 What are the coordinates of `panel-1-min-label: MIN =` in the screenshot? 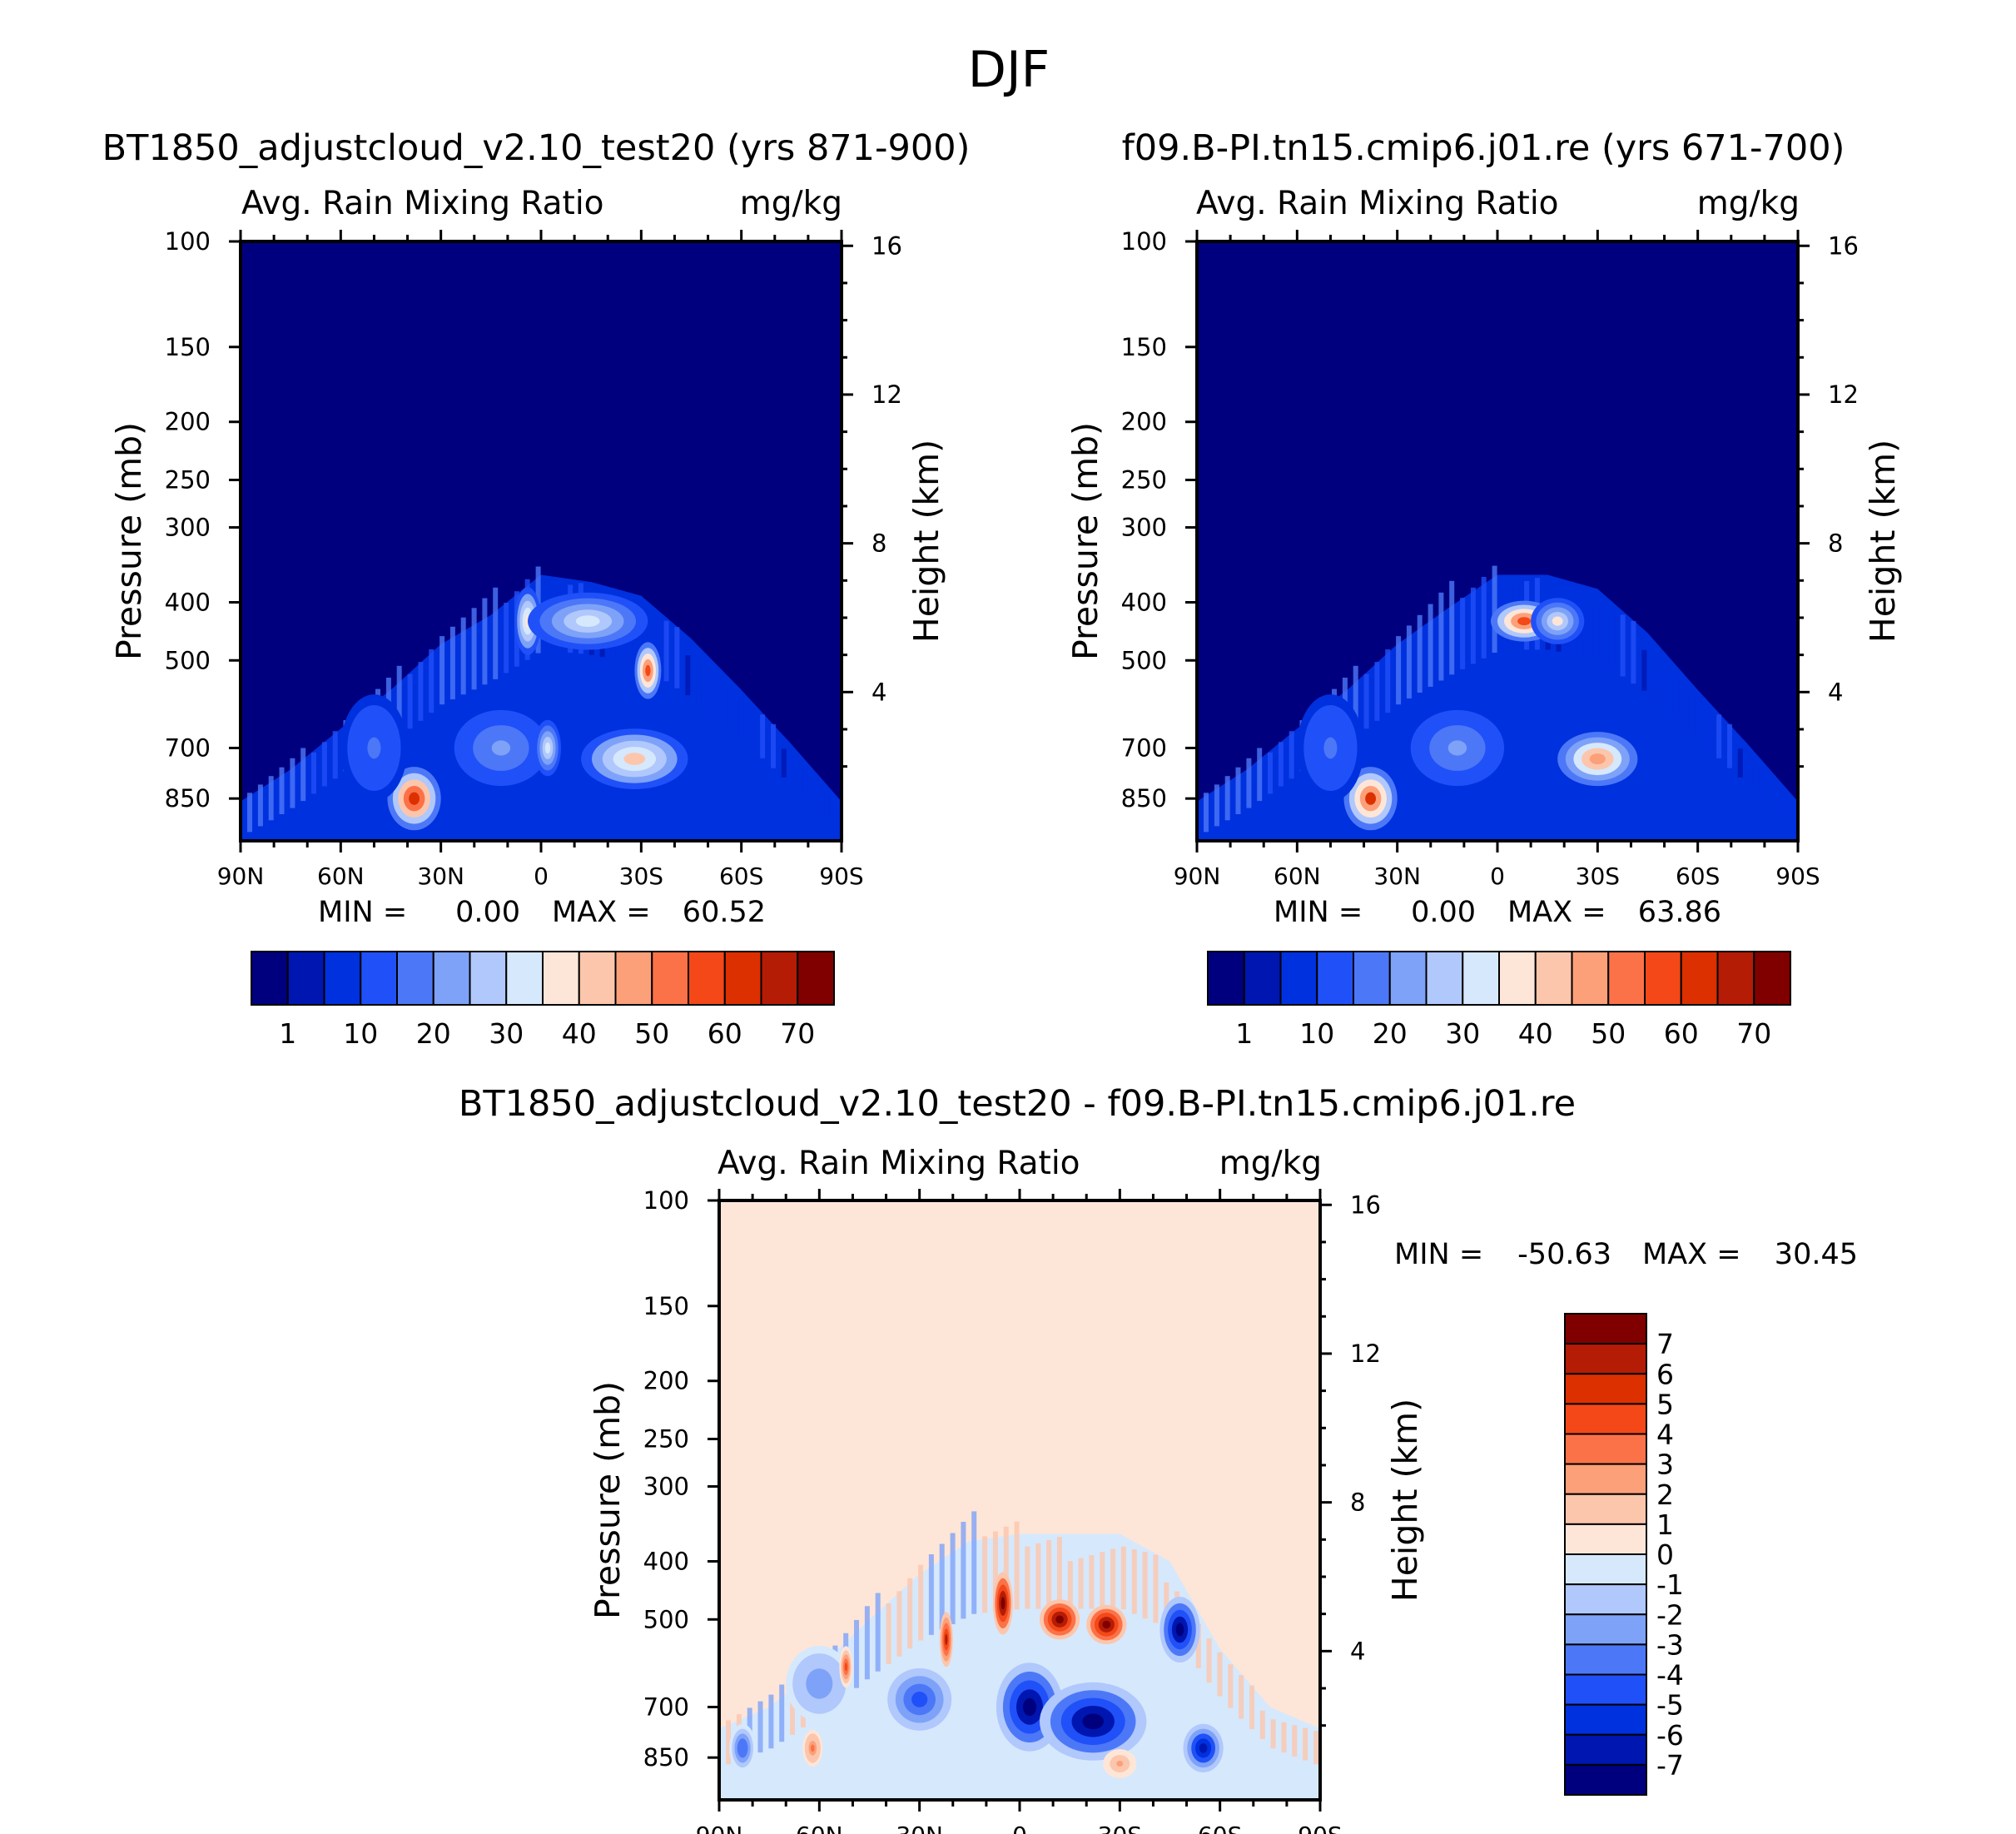 It's located at (362, 913).